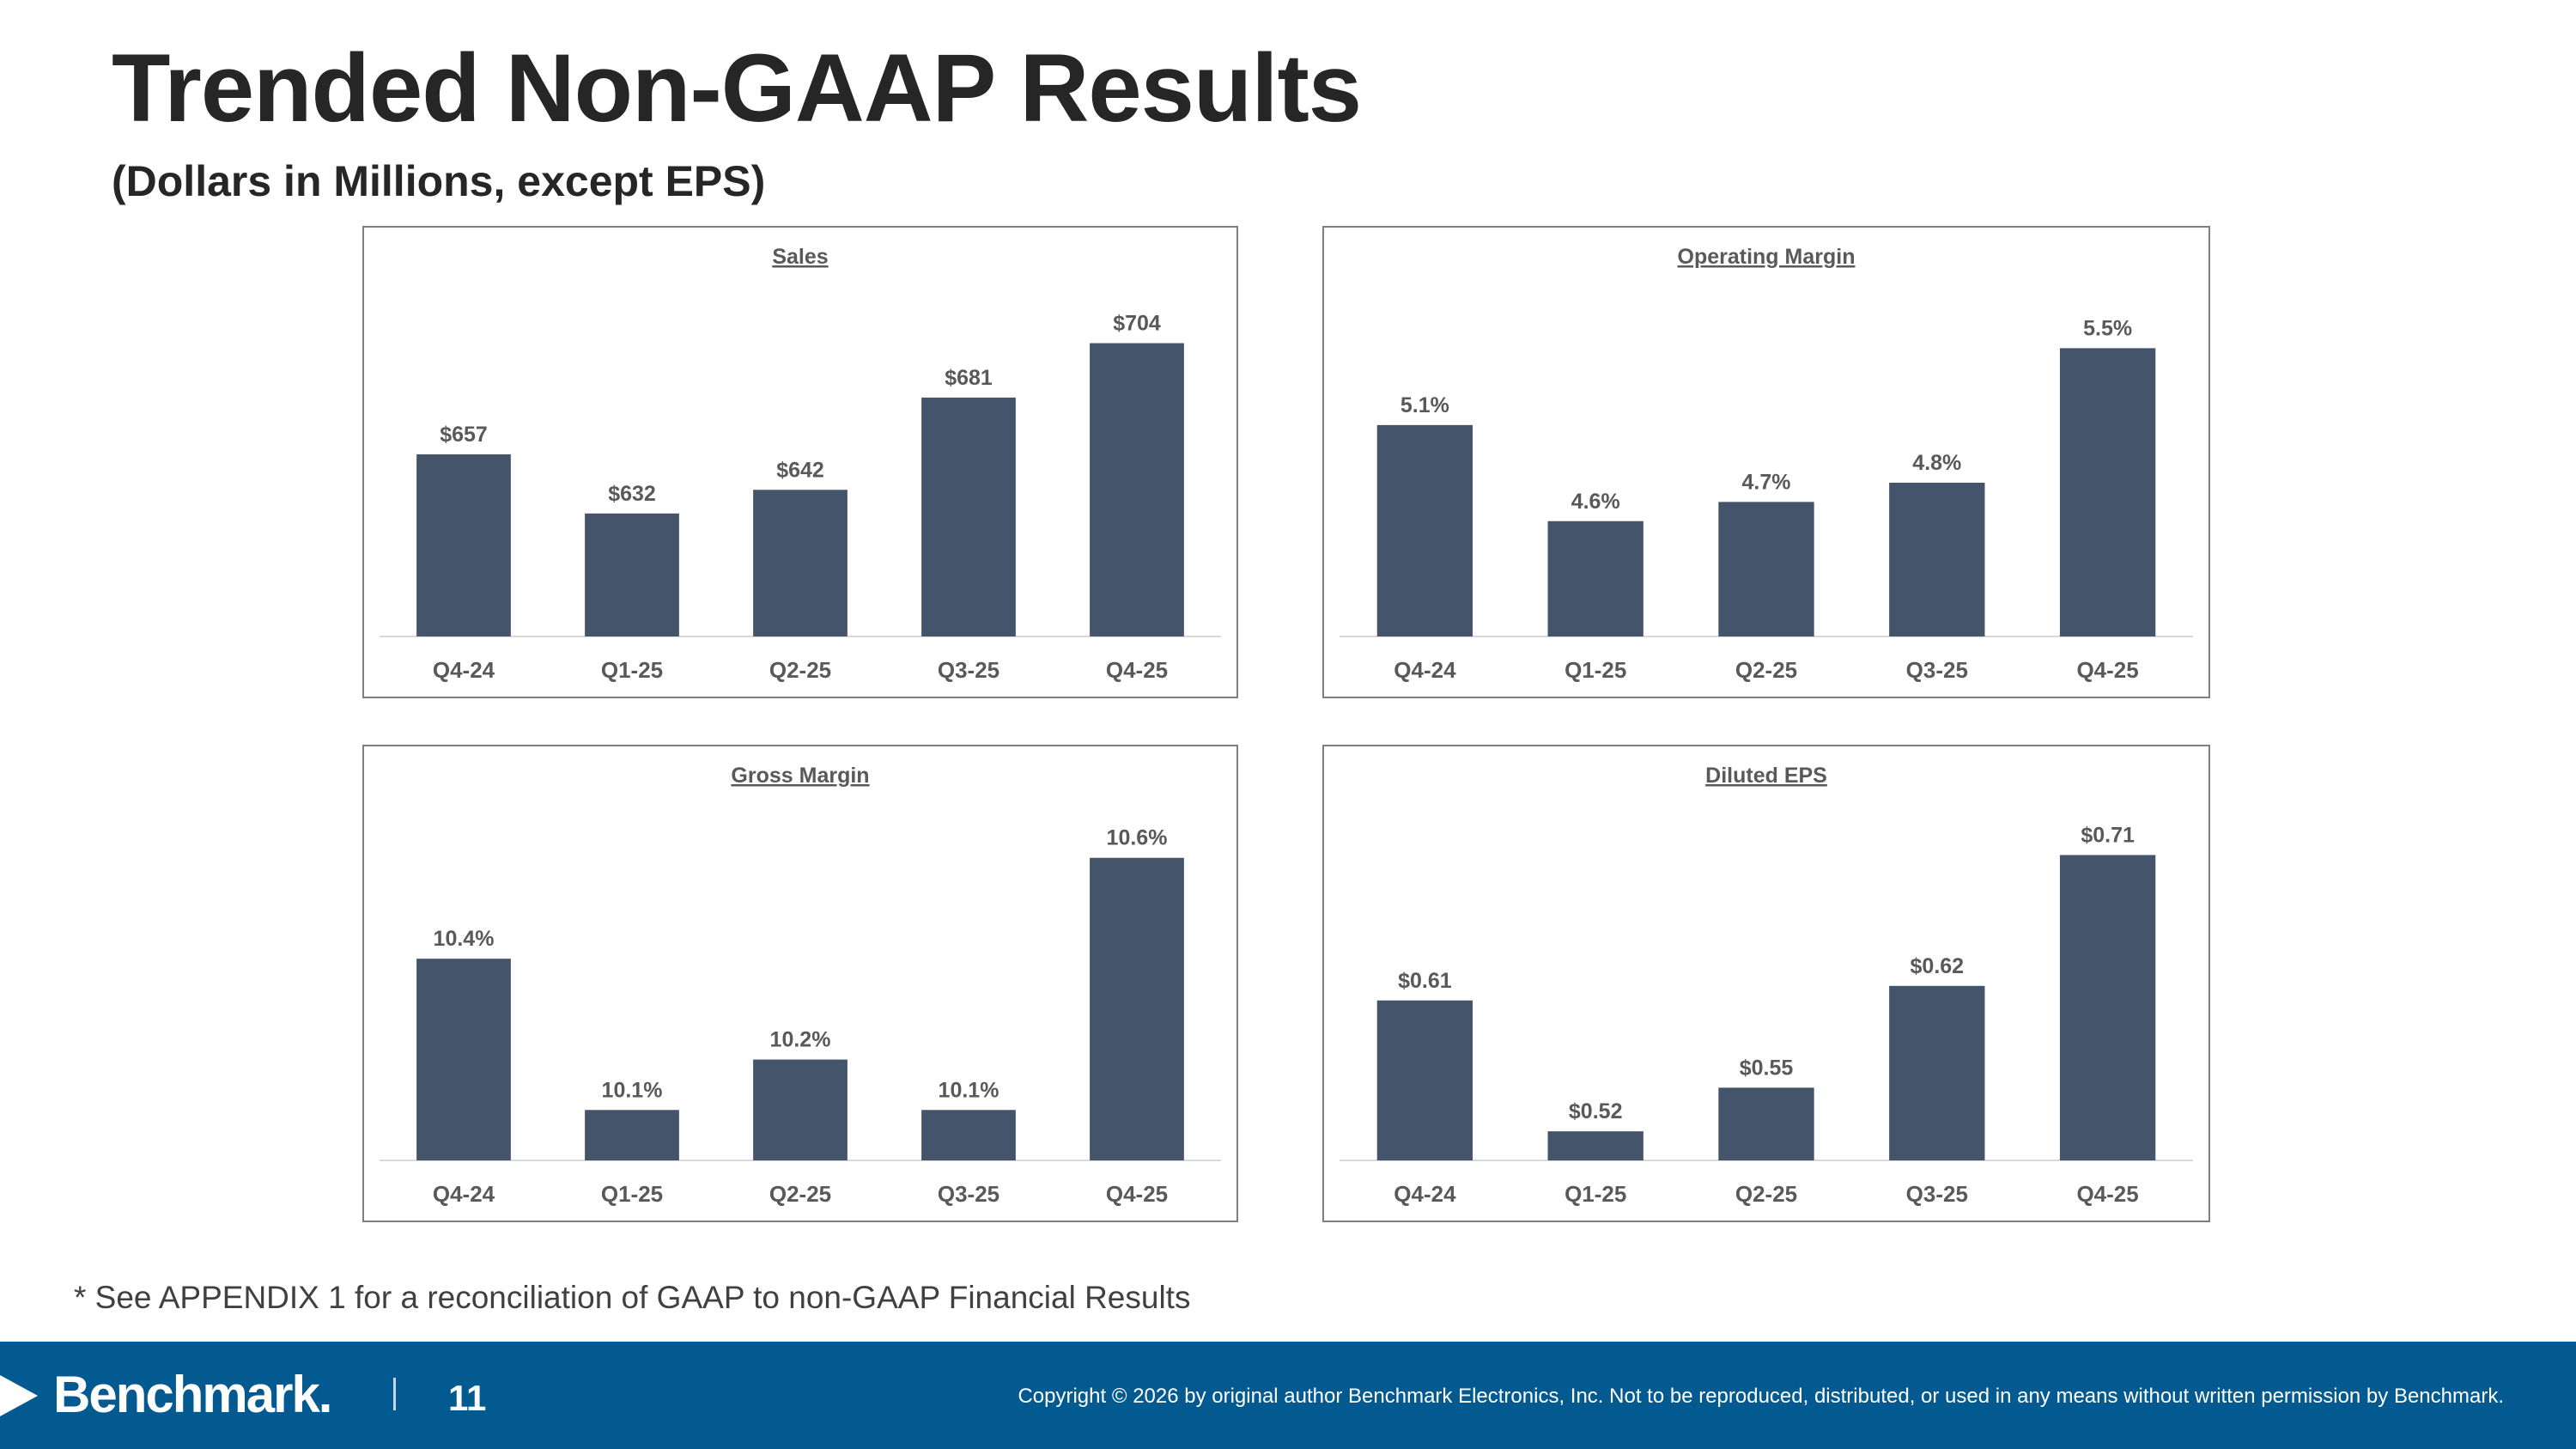  I want to click on data-label: $0.55, so click(1767, 1068).